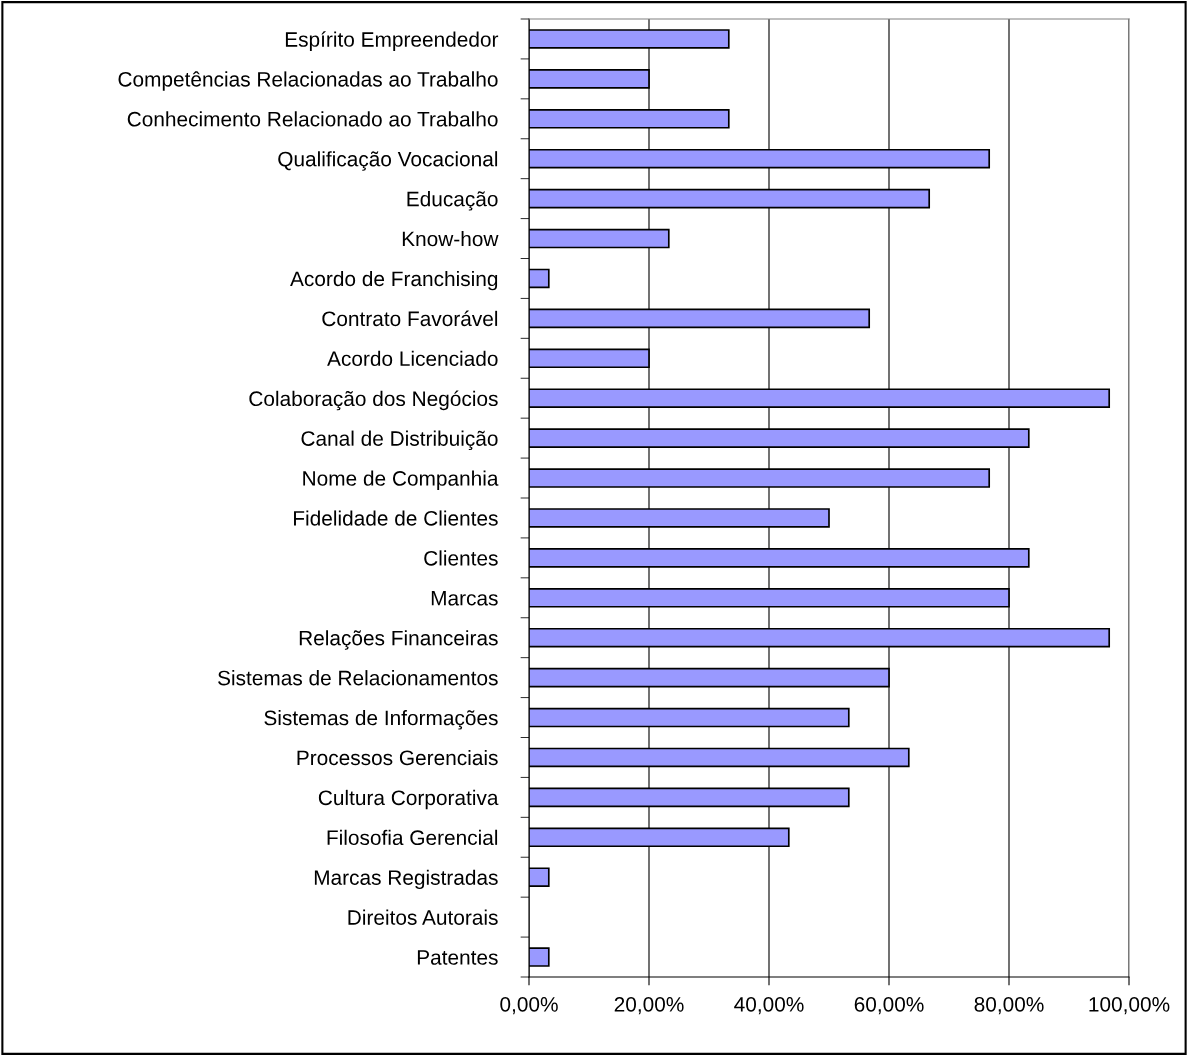  What do you see at coordinates (398, 640) in the screenshot?
I see `y-tick-label: Relações Financeiras` at bounding box center [398, 640].